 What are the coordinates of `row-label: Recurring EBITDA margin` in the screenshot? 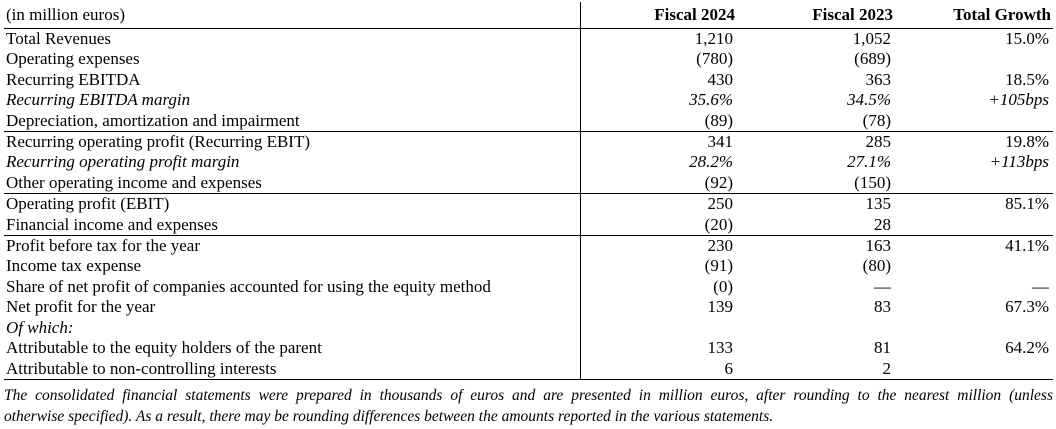 It's located at (292, 100).